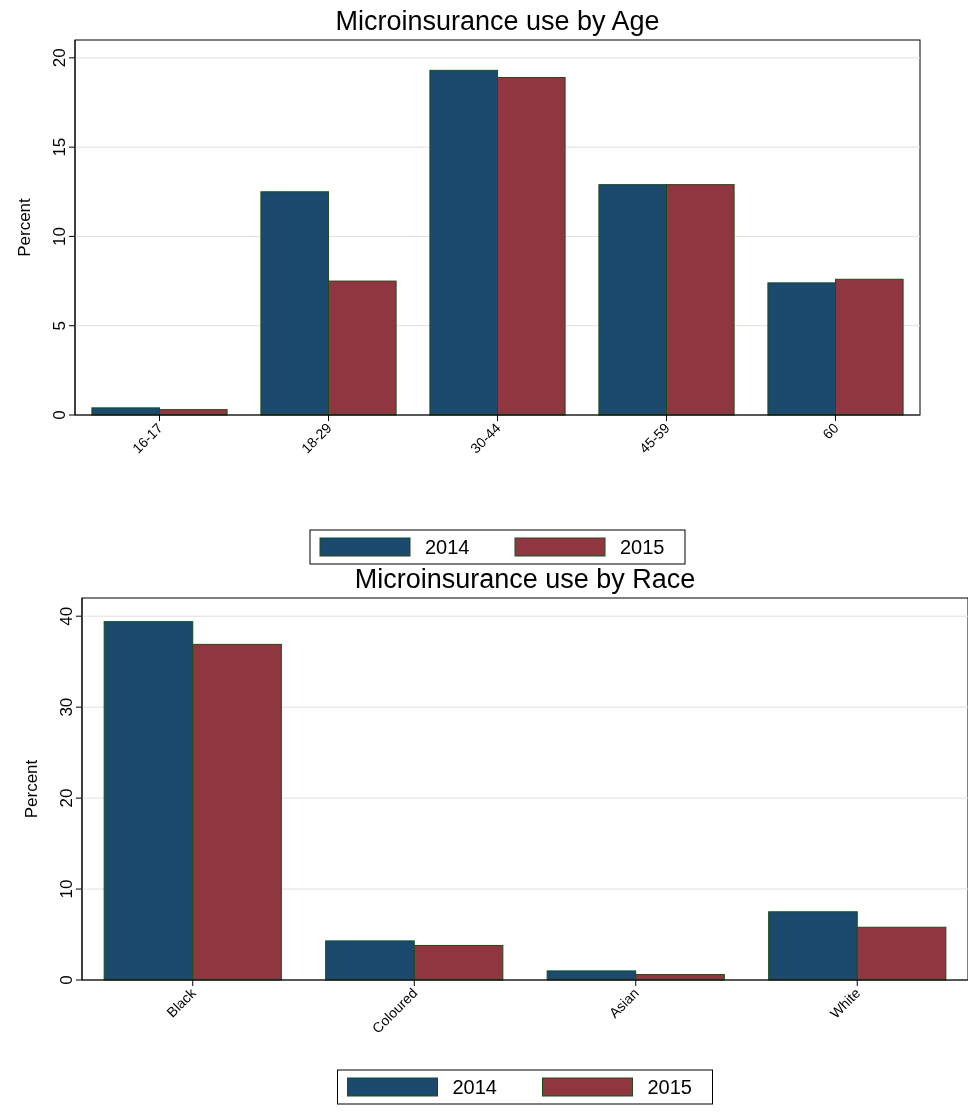  I want to click on chart-title: Microinsurance use by Race, so click(525, 579).